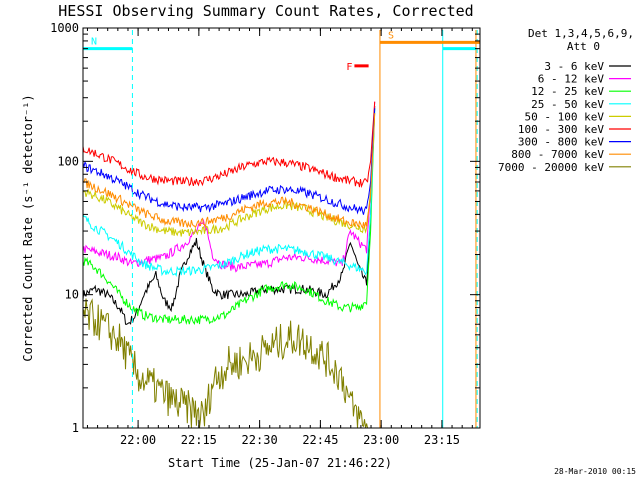 This screenshot has width=640, height=480. I want to click on legend-label-6-12-kev: 6 - 12 keV, so click(571, 79).